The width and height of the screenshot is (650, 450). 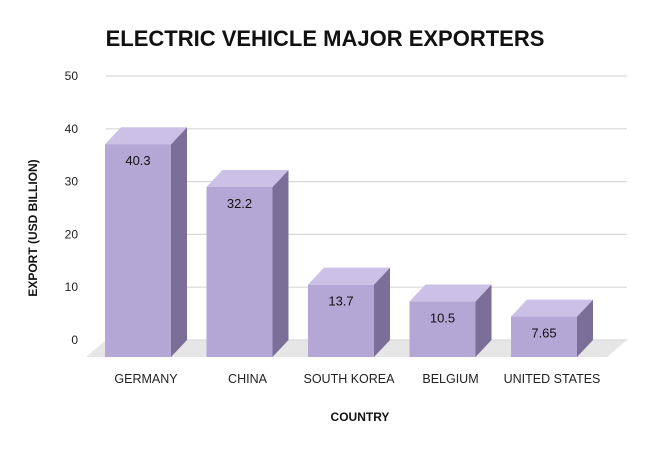 What do you see at coordinates (442, 318) in the screenshot?
I see `data-label: 10.5` at bounding box center [442, 318].